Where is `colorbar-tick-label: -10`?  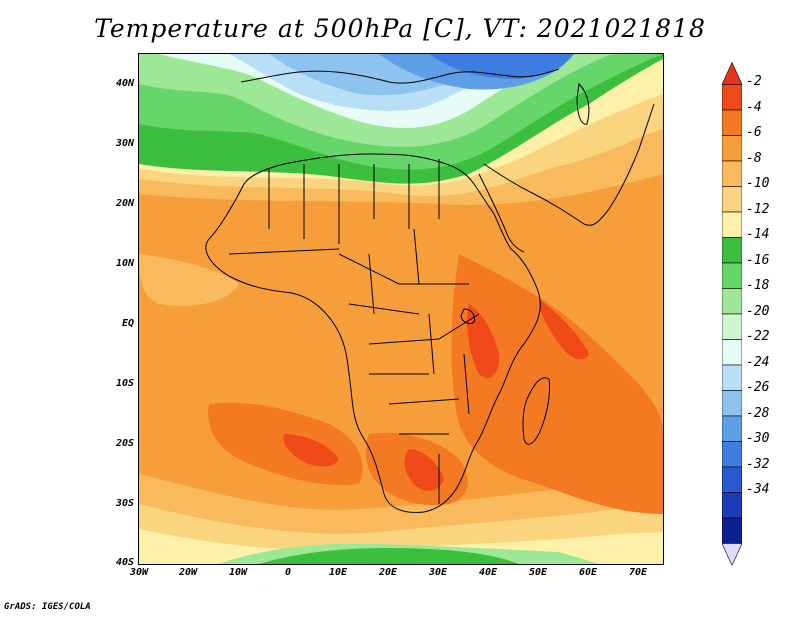
colorbar-tick-label: -10 is located at coordinates (758, 183).